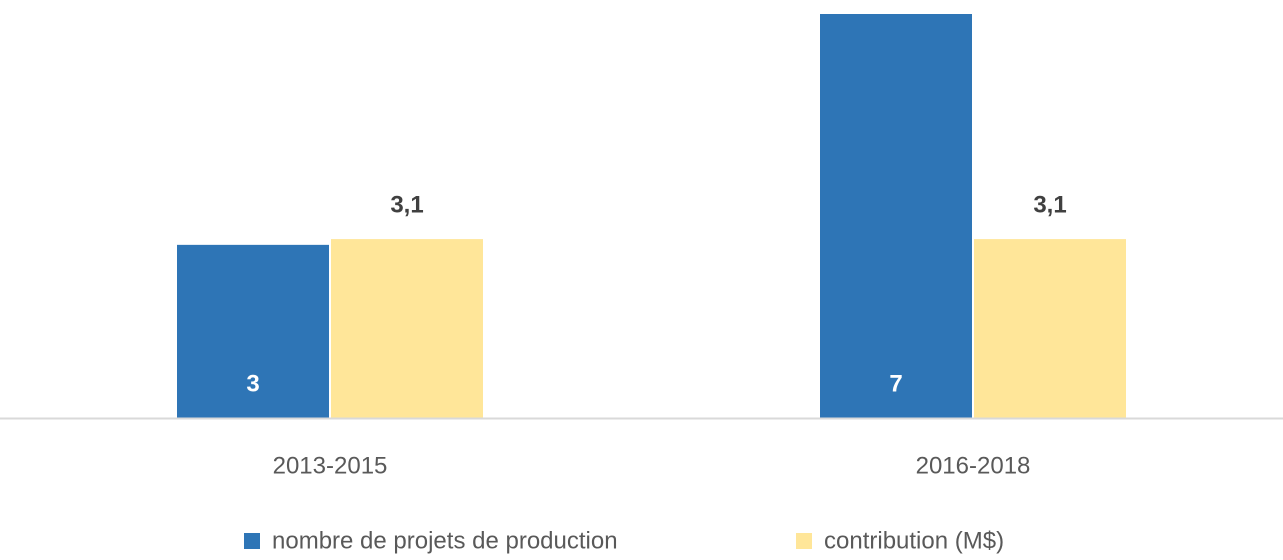 The height and width of the screenshot is (560, 1283). I want to click on x-tick-label: 2013-2015, so click(330, 465).